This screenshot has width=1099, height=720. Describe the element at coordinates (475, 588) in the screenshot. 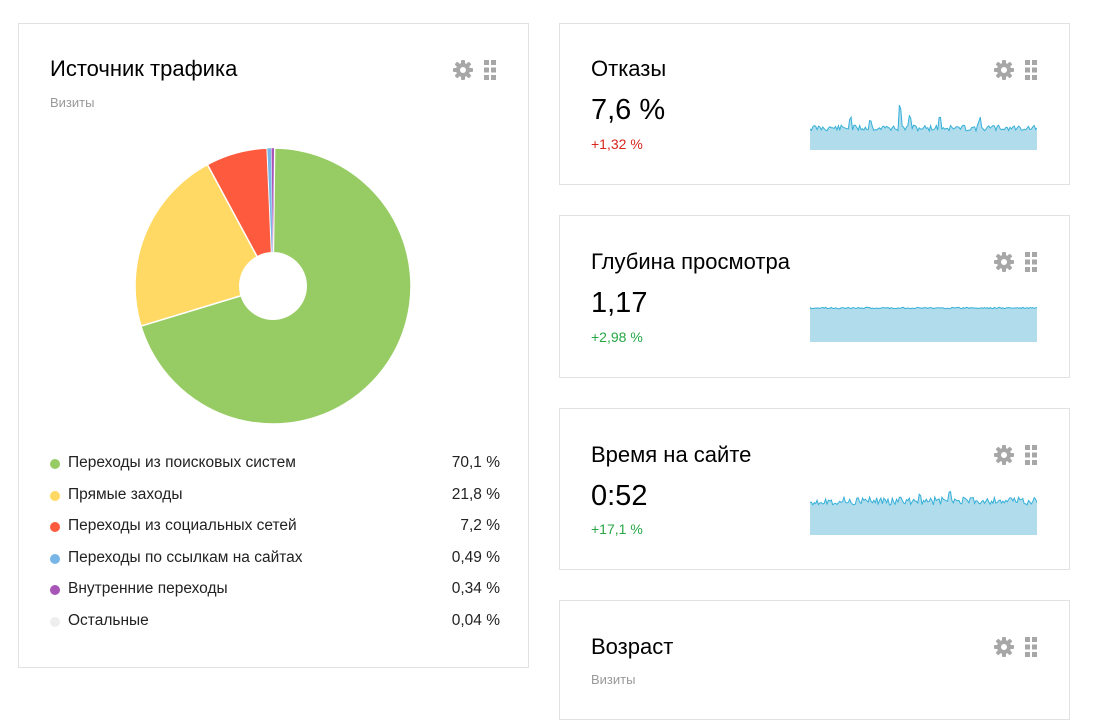

I see `legend-percent: 0,34 %` at that location.